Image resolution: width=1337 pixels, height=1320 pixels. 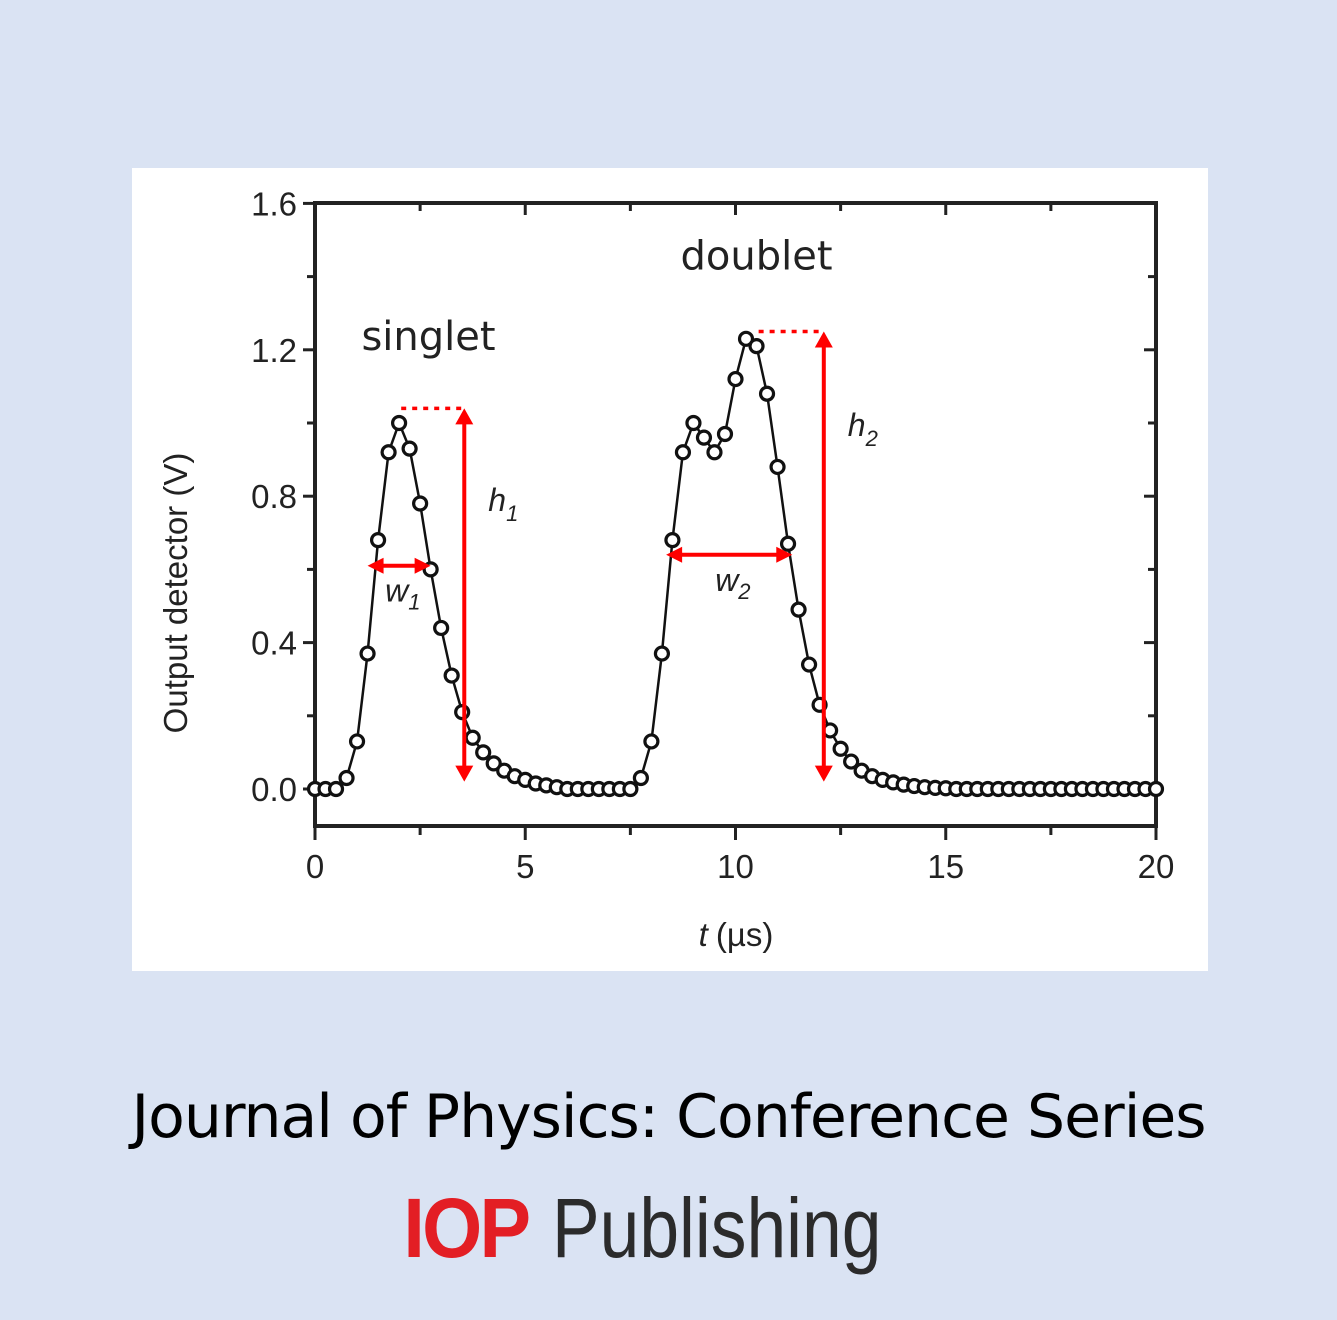 What do you see at coordinates (525, 866) in the screenshot?
I see `x-tick-label: 5` at bounding box center [525, 866].